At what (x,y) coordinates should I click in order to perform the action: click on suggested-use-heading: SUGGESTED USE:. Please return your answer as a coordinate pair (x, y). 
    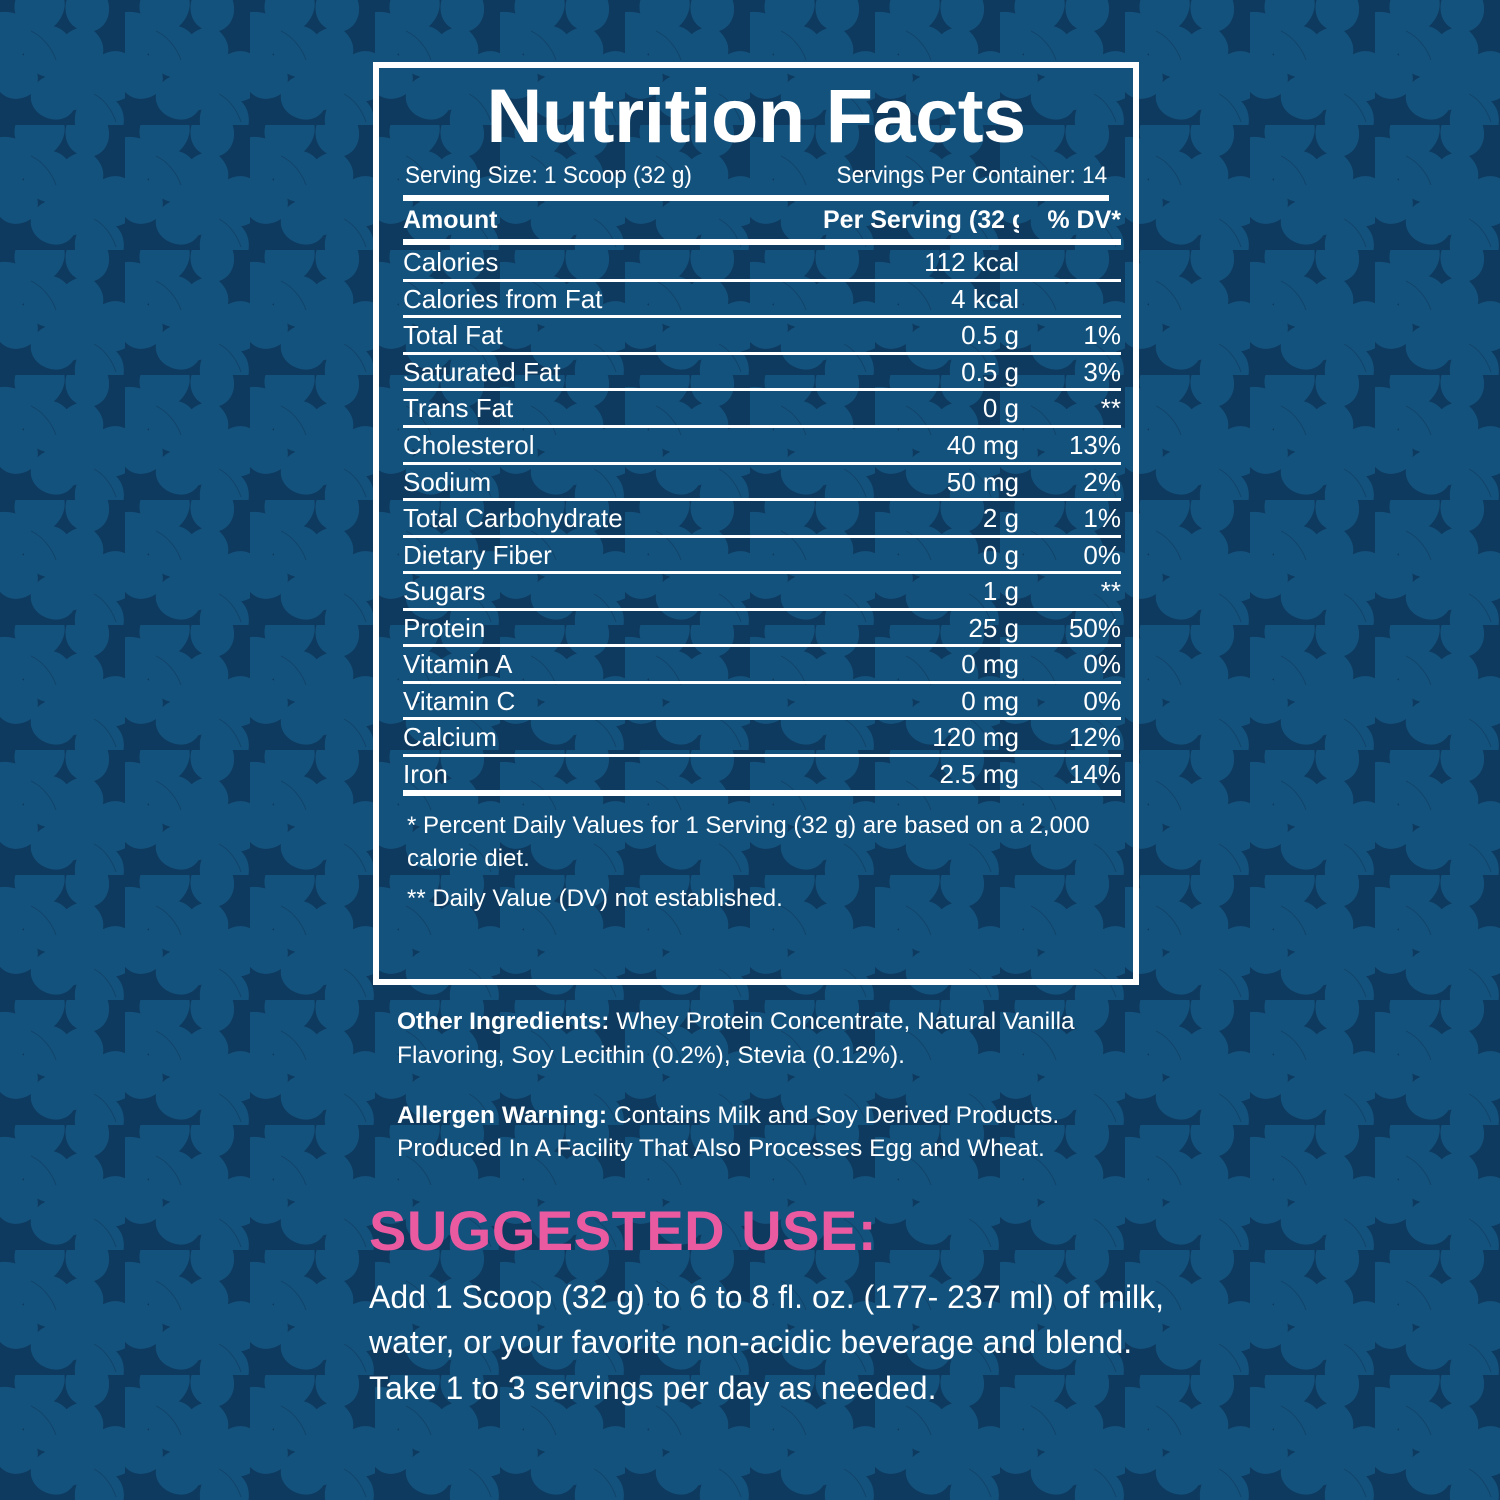
    Looking at the image, I should click on (623, 1230).